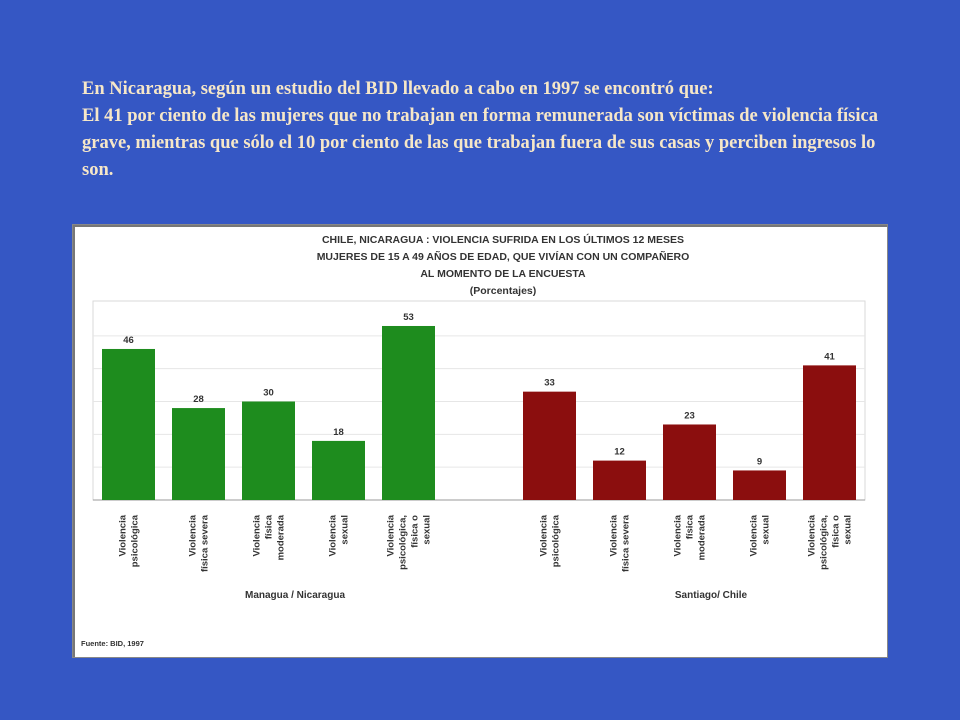 Image resolution: width=960 pixels, height=720 pixels. I want to click on bar-value-label: 23, so click(689, 415).